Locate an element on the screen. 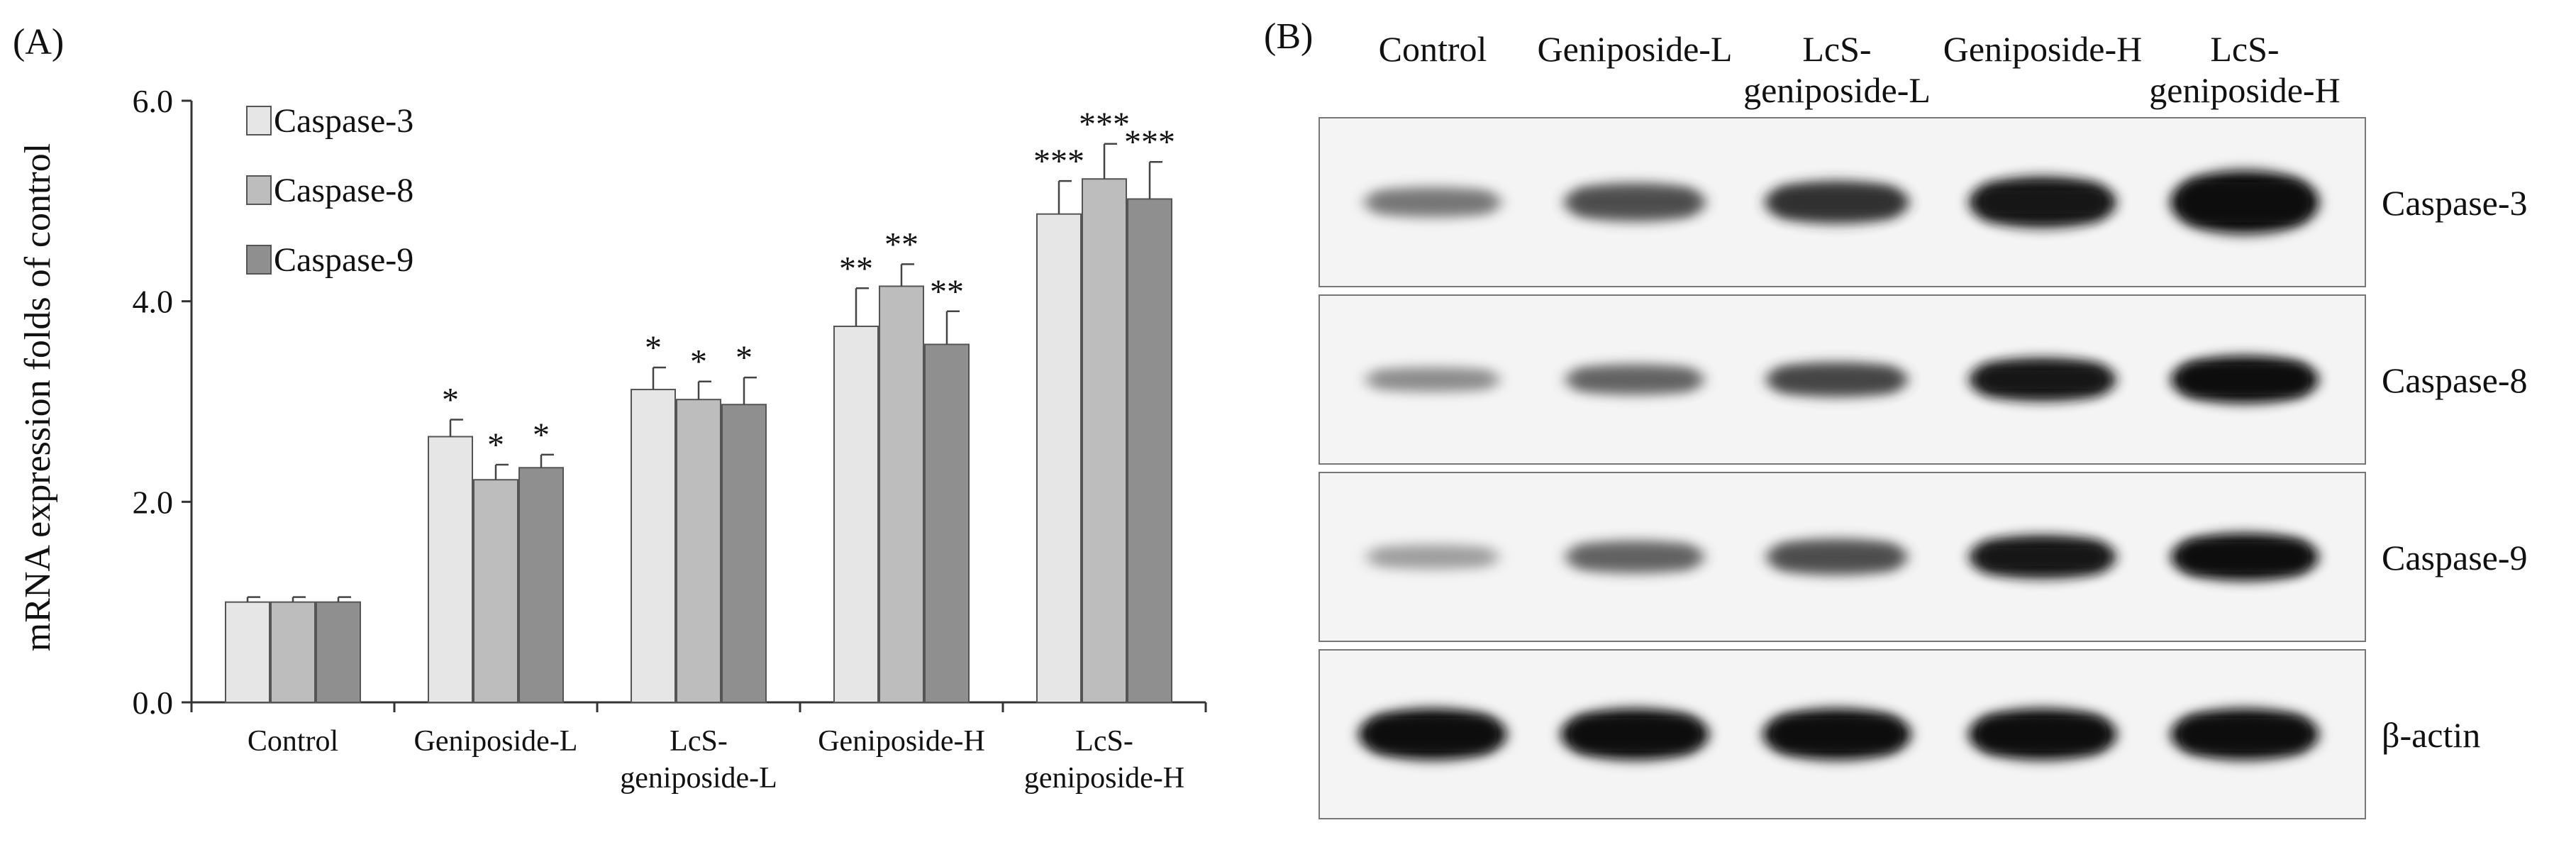 The height and width of the screenshot is (857, 2576). lane-label: Geniposide-H is located at coordinates (2043, 49).